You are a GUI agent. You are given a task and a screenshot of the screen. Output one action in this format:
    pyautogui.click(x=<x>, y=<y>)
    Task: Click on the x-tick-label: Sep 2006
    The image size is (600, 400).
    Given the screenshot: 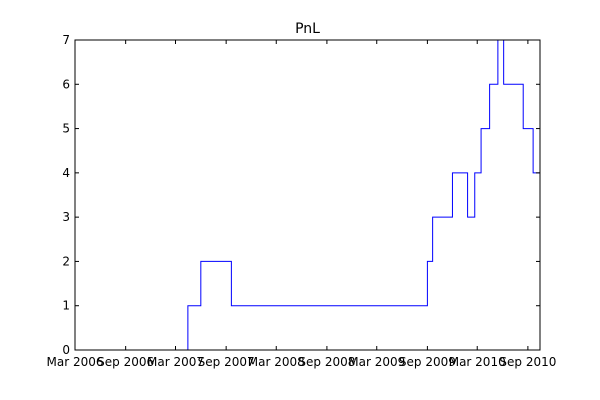 What is the action you would take?
    pyautogui.click(x=125, y=362)
    